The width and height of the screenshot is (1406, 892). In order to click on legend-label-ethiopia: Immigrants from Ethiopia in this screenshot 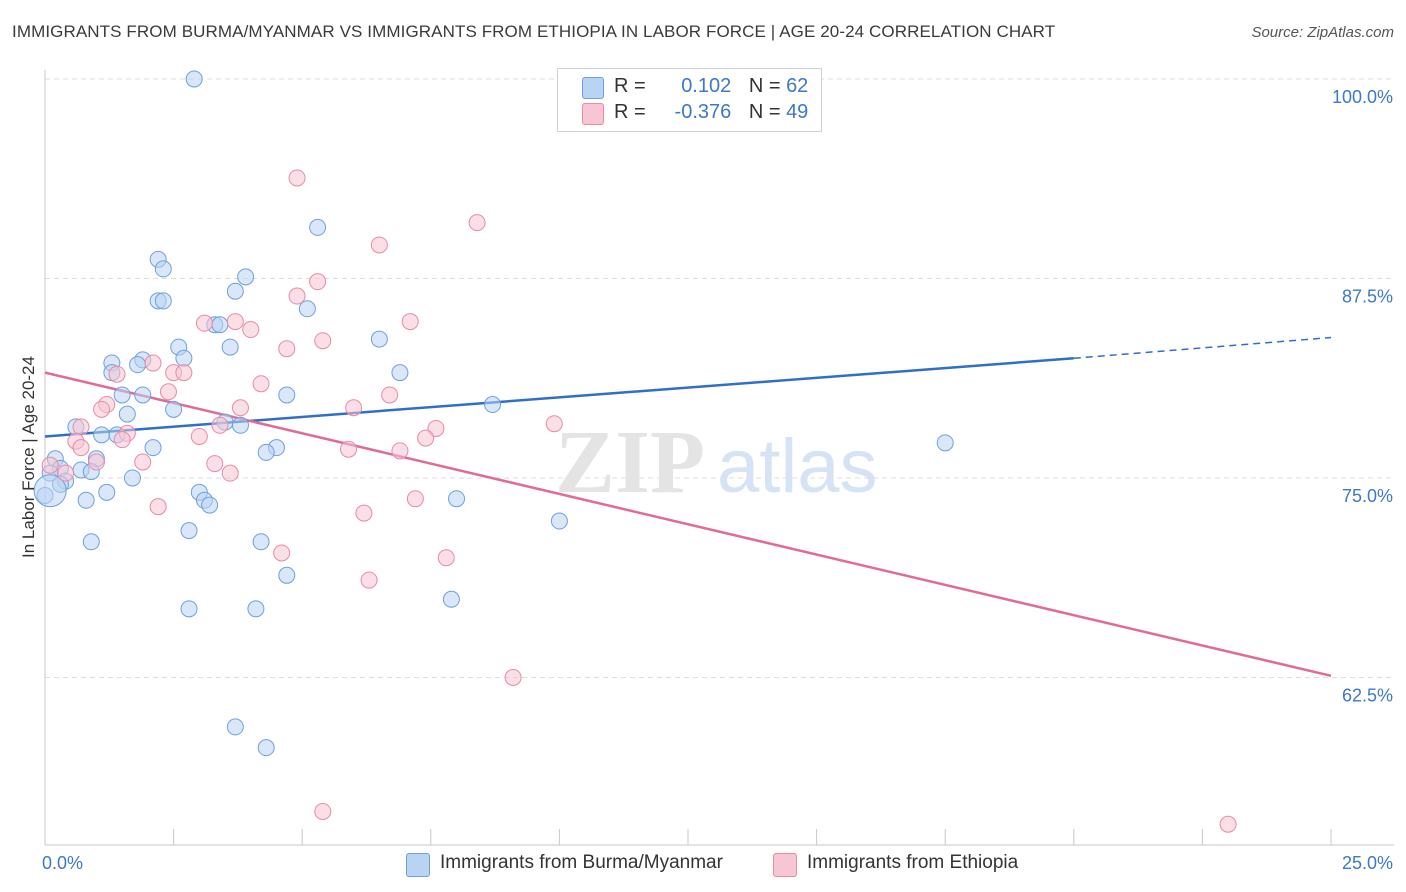, I will do `click(913, 862)`.